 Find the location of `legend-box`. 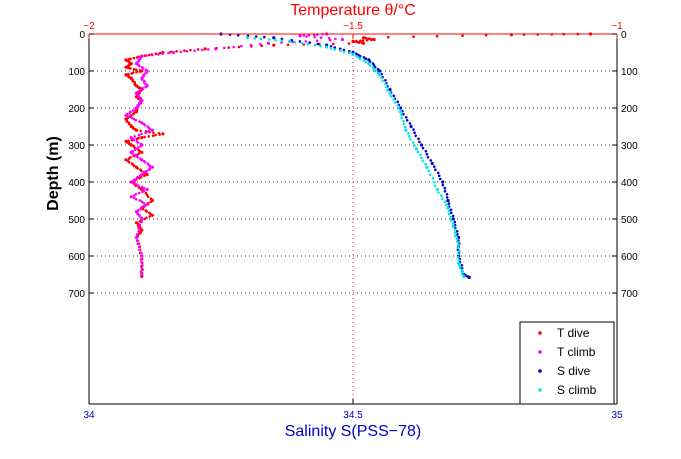

legend-box is located at coordinates (567, 363).